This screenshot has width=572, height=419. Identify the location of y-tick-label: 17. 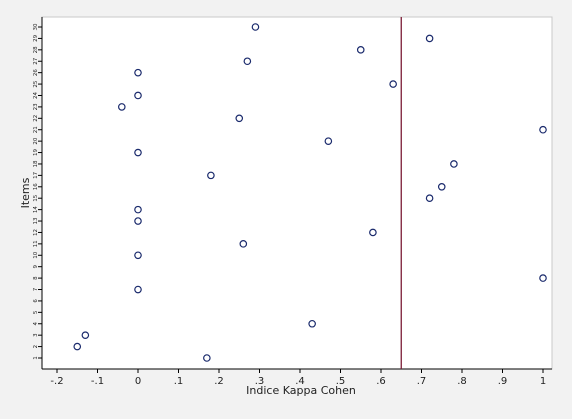
(36, 174).